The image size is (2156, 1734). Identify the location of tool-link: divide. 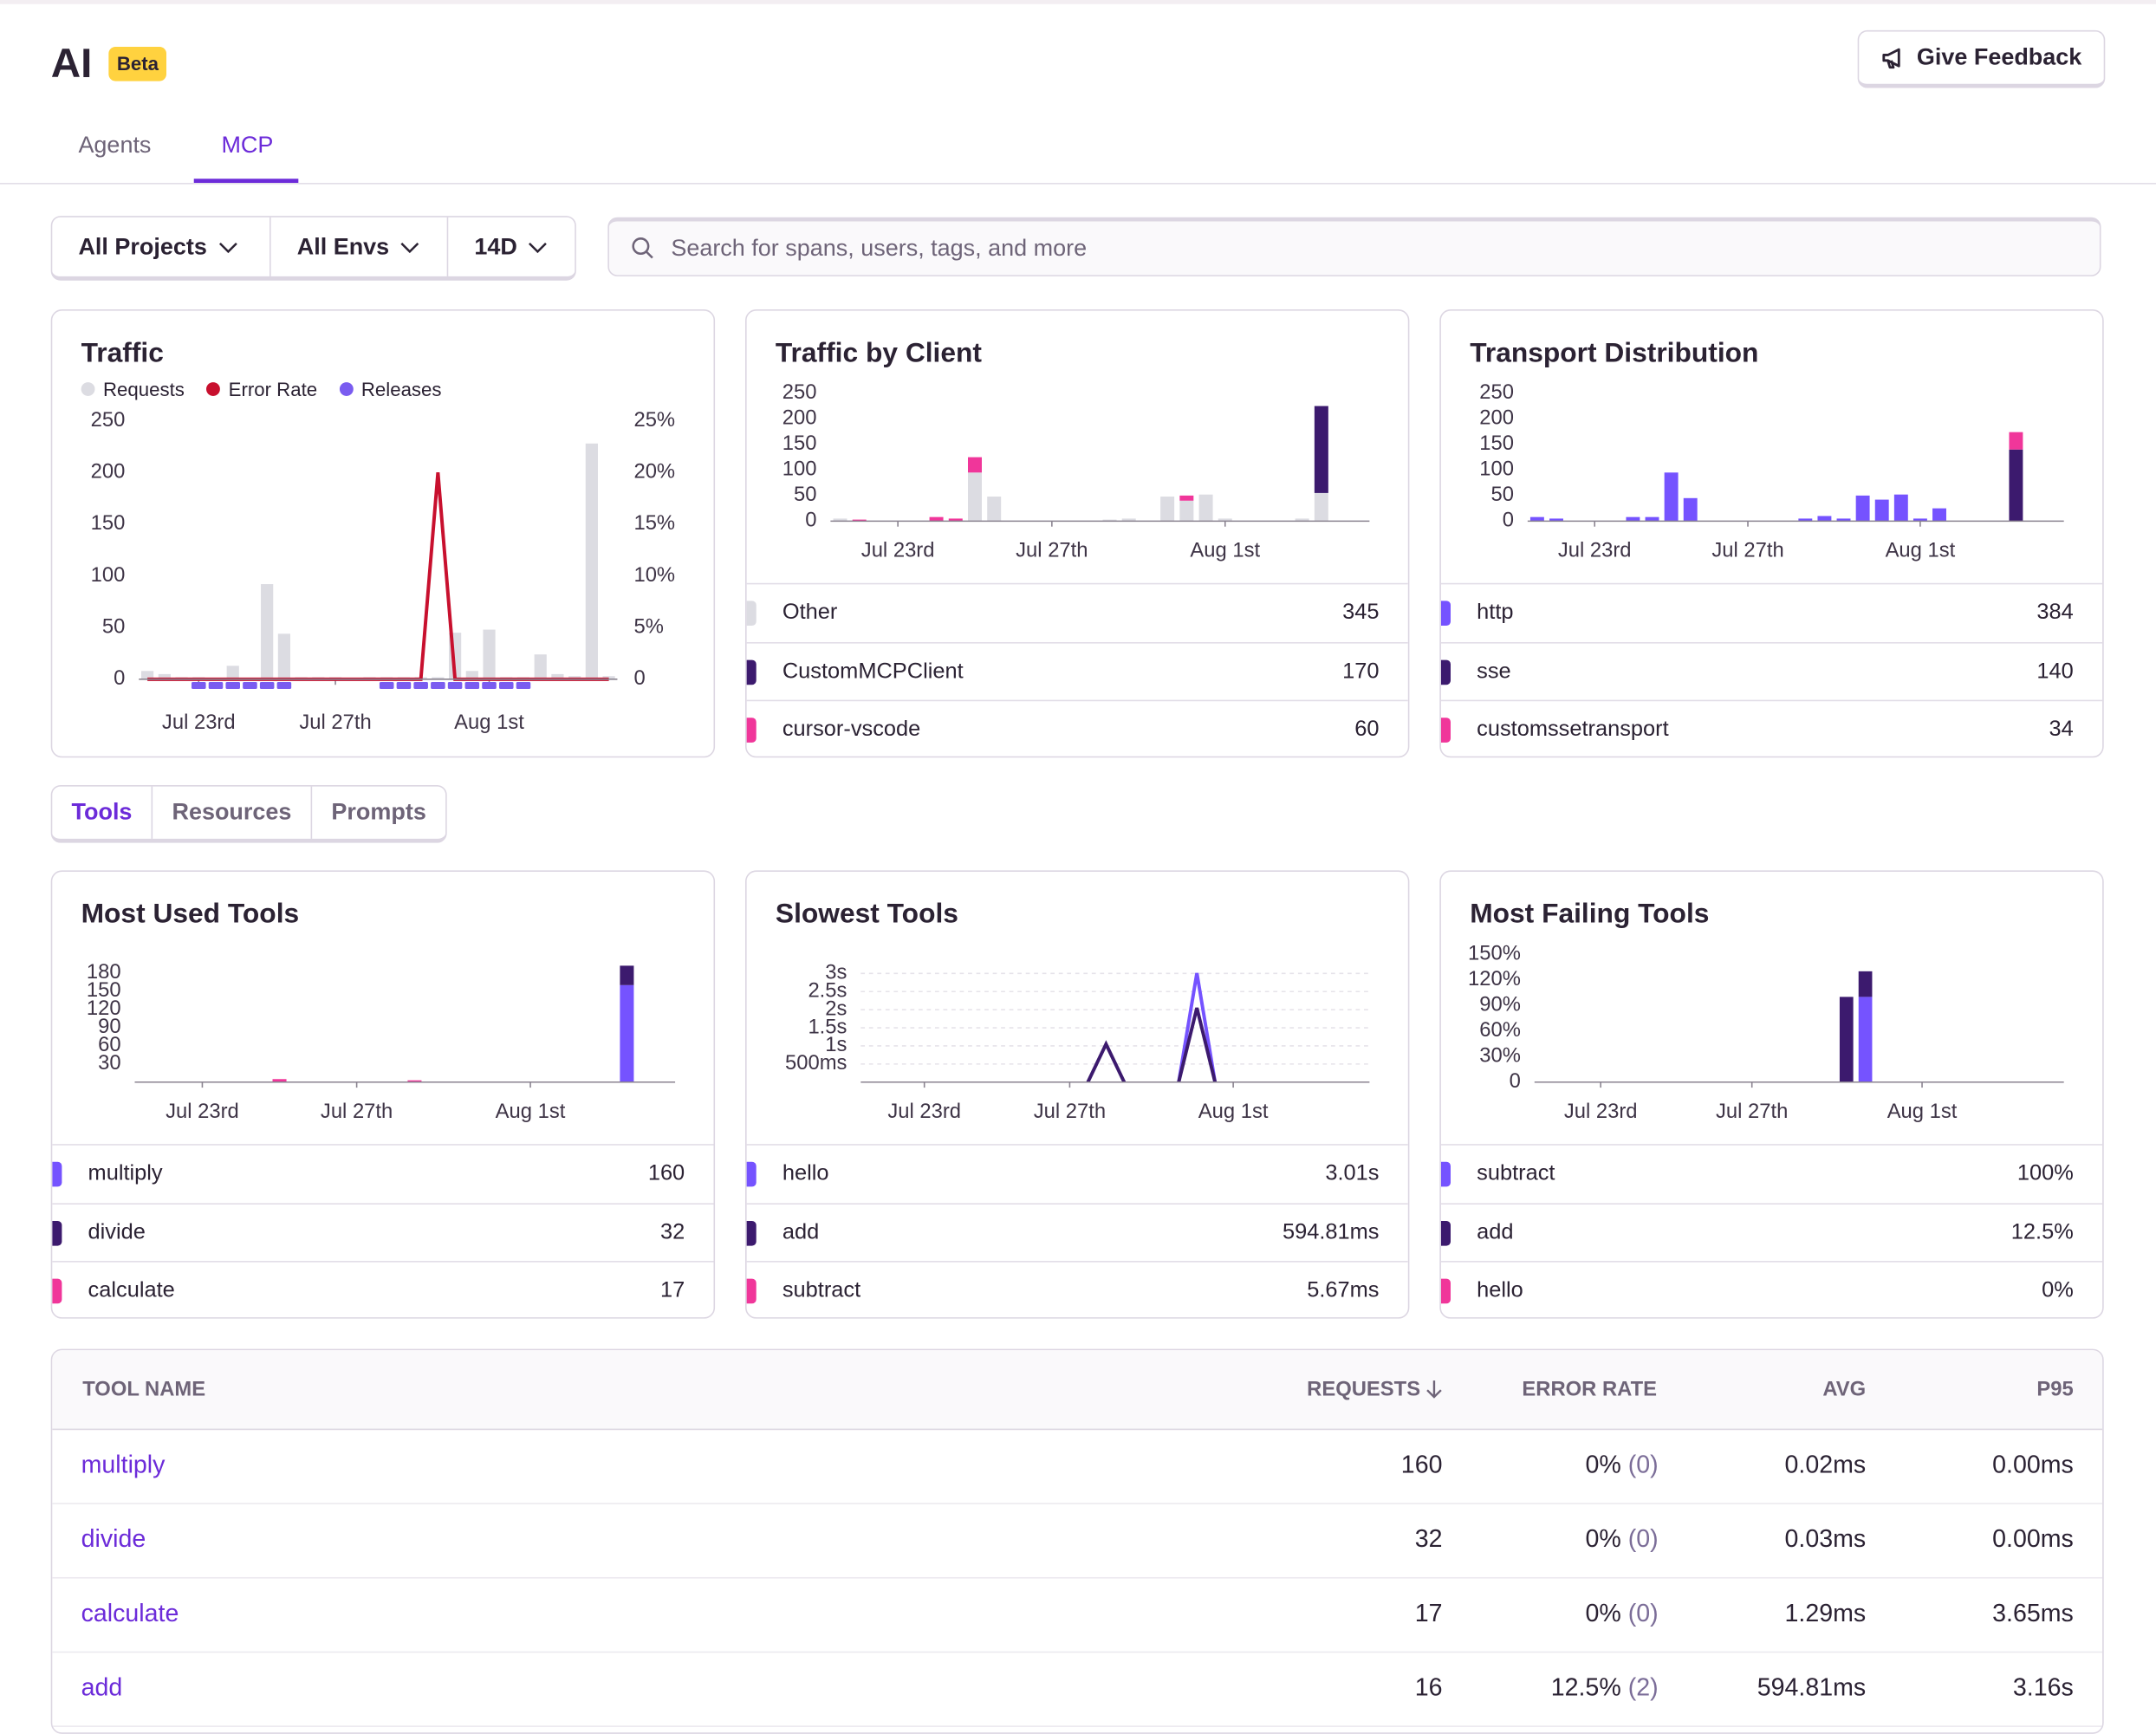
(113, 1540).